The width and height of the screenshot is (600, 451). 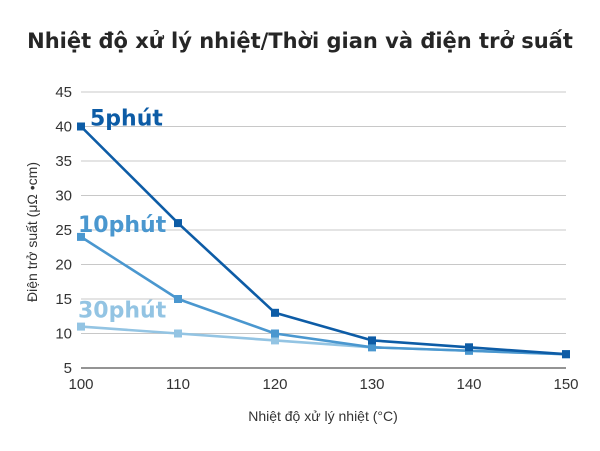 I want to click on series-name-label: 5phút, so click(x=126, y=119).